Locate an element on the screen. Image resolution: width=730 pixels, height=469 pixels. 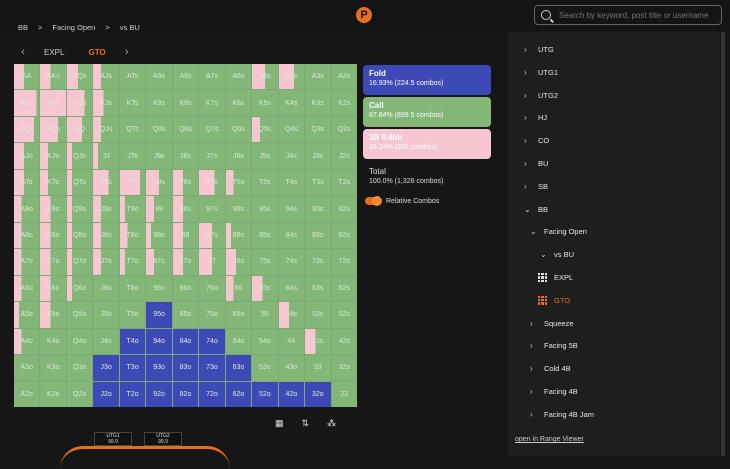
tree-item-expl: EXPL is located at coordinates (555, 277).